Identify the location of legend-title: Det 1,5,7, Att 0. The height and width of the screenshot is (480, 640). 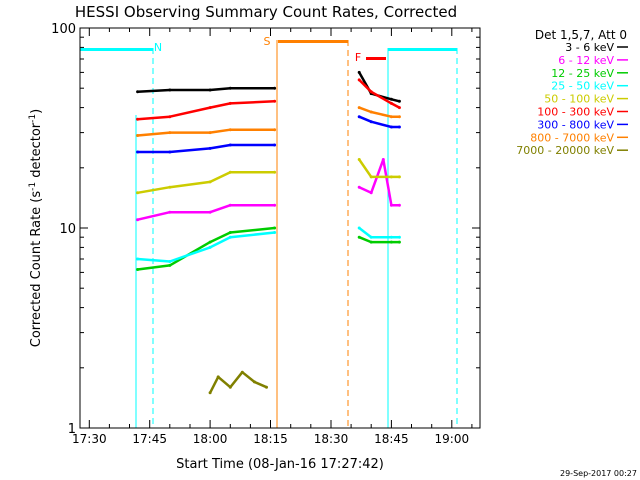
(581, 35).